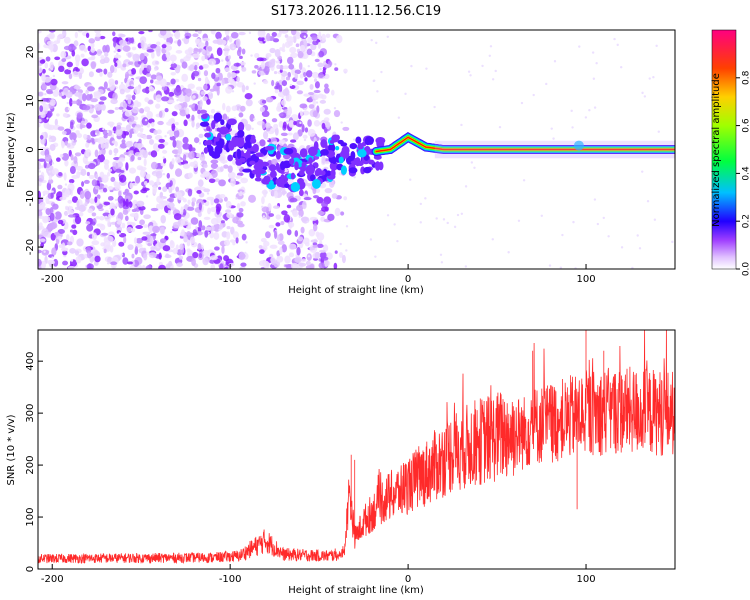 This screenshot has height=600, width=750. I want to click on snr-y-axis: 0 100 200 300 400, so click(34, 462).